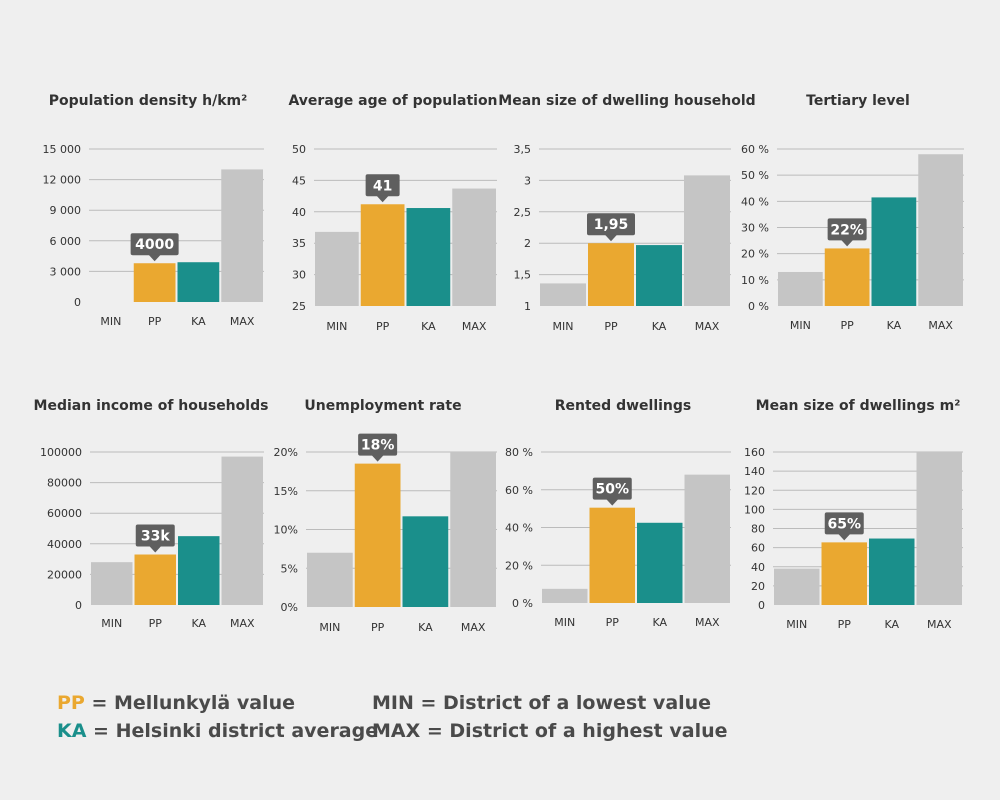 Image resolution: width=1000 pixels, height=800 pixels. I want to click on callout-label: 33k, so click(155, 537).